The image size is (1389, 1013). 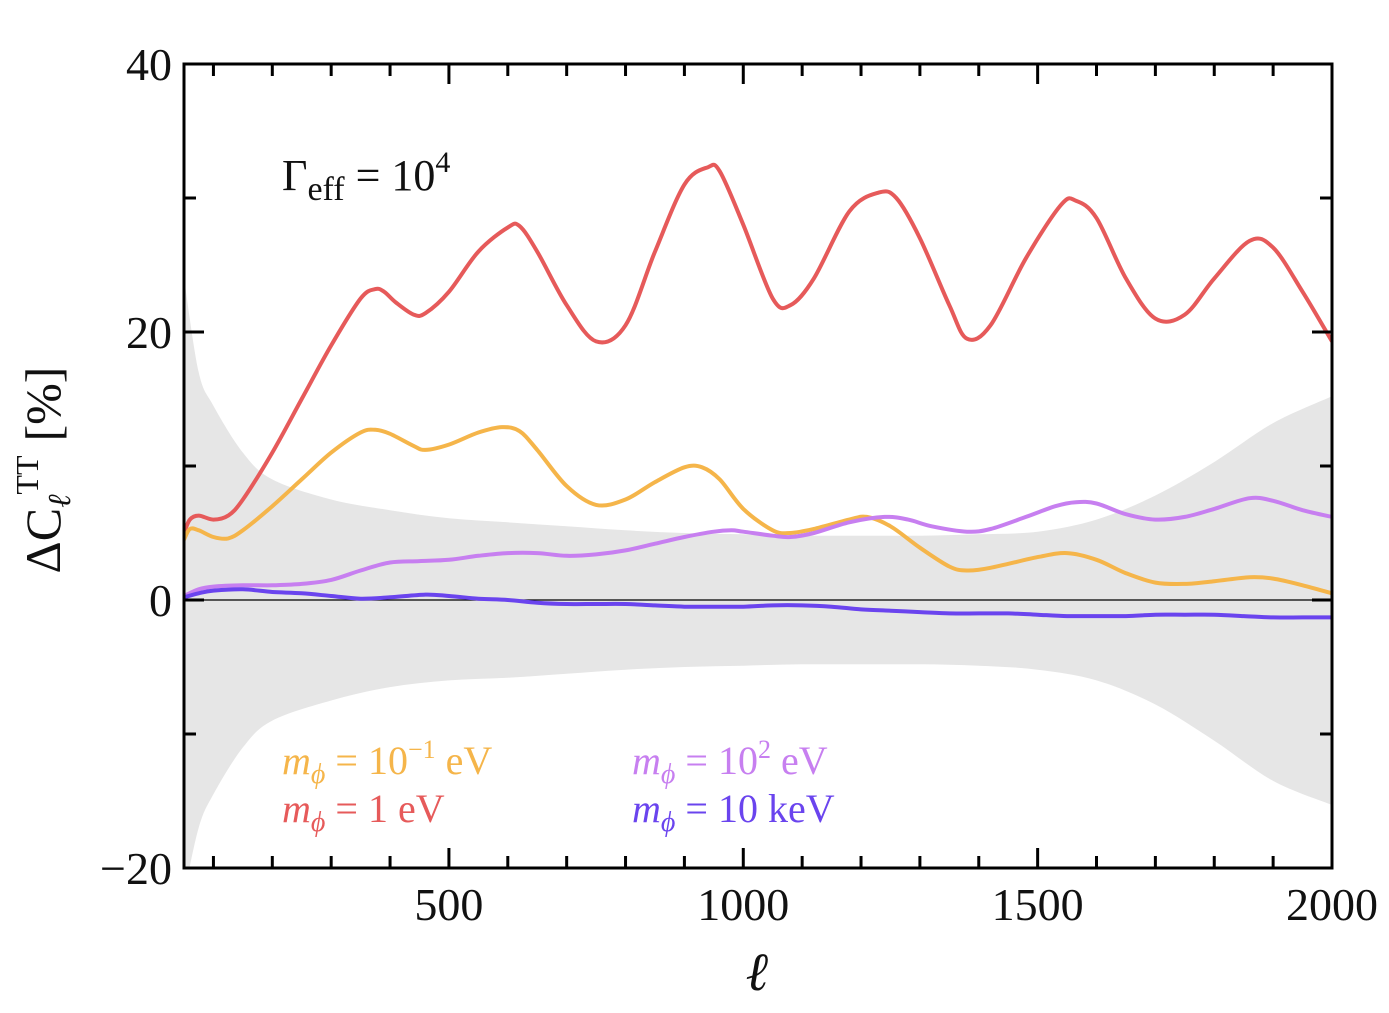 I want to click on gamma-annotation: Γeff = 104, so click(x=366, y=177).